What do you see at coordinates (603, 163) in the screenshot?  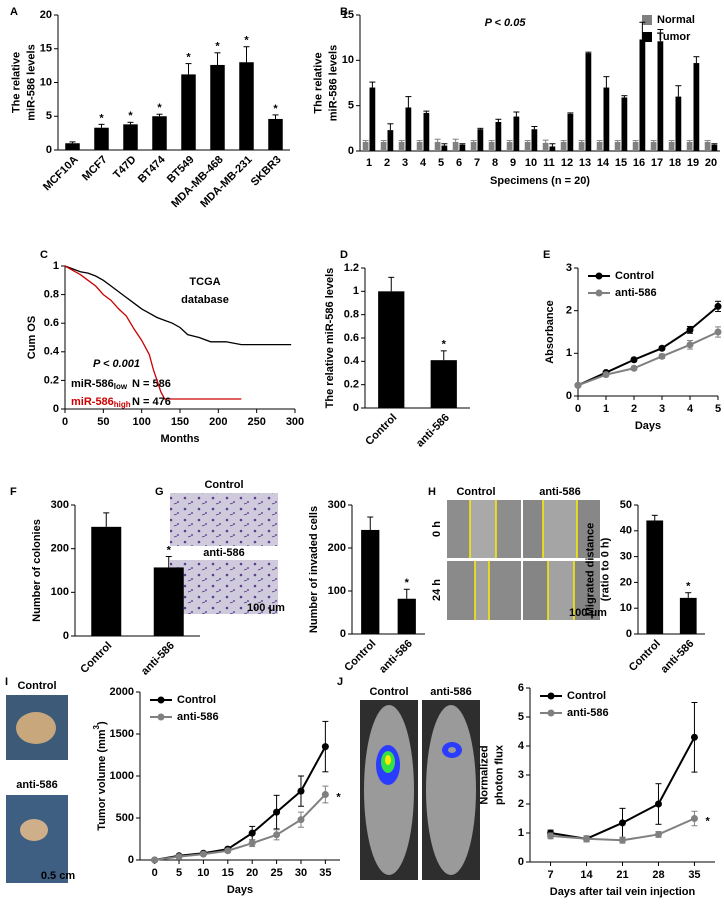 I see `x-tick-label: 14` at bounding box center [603, 163].